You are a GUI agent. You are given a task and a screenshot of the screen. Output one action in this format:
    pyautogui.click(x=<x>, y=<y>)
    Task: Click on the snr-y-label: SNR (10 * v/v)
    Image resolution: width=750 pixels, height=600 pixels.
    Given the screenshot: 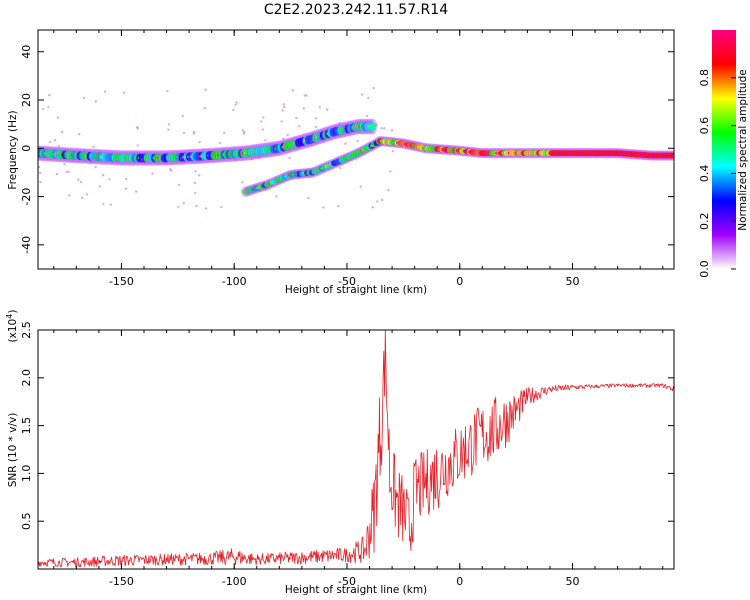 What is the action you would take?
    pyautogui.click(x=13, y=450)
    